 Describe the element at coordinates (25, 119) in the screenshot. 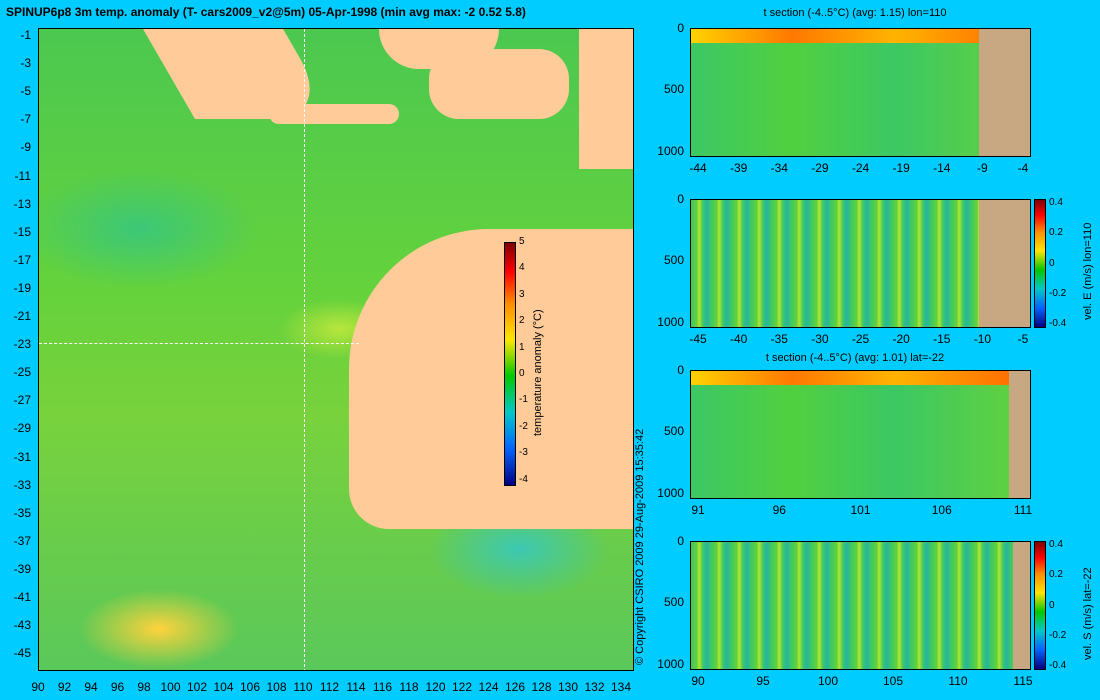

I see `map-ytick: -7` at that location.